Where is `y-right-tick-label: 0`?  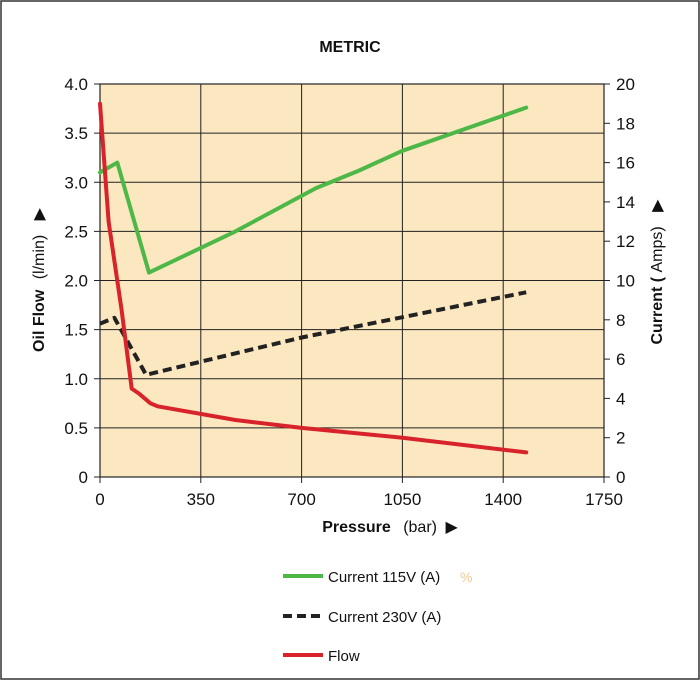
y-right-tick-label: 0 is located at coordinates (620, 477).